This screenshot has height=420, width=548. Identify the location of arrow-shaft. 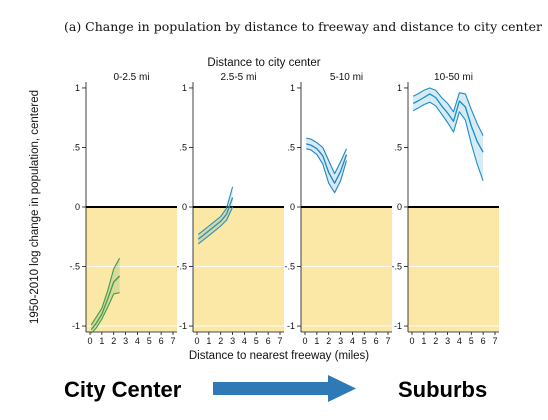
(270, 388).